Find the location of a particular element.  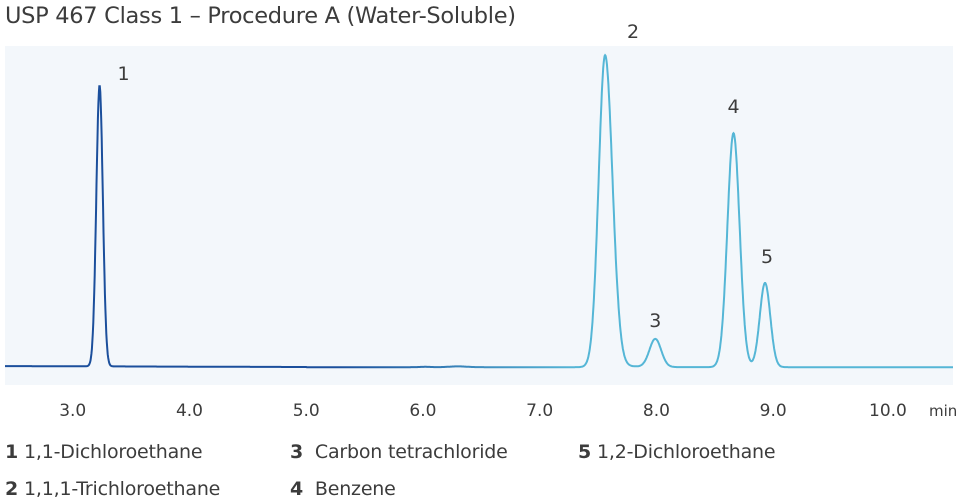

x-tick-label: 6.0 is located at coordinates (422, 411).